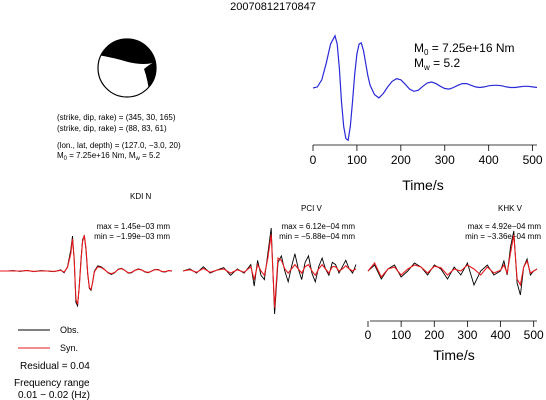 This screenshot has width=546, height=400. What do you see at coordinates (464, 49) in the screenshot?
I see `stf-m0-label: M0 = 7.25e+16 Nm` at bounding box center [464, 49].